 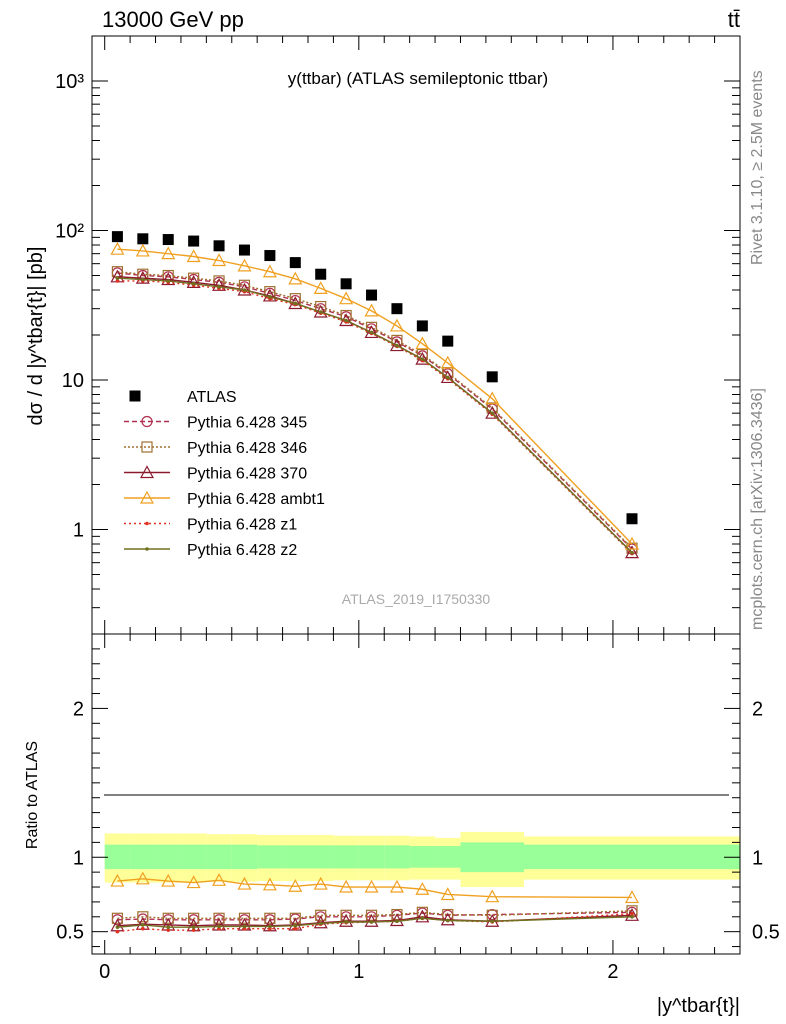 What do you see at coordinates (757, 167) in the screenshot?
I see `side-label-top: Rivet 3.1.10, ≥ 2.5M events` at bounding box center [757, 167].